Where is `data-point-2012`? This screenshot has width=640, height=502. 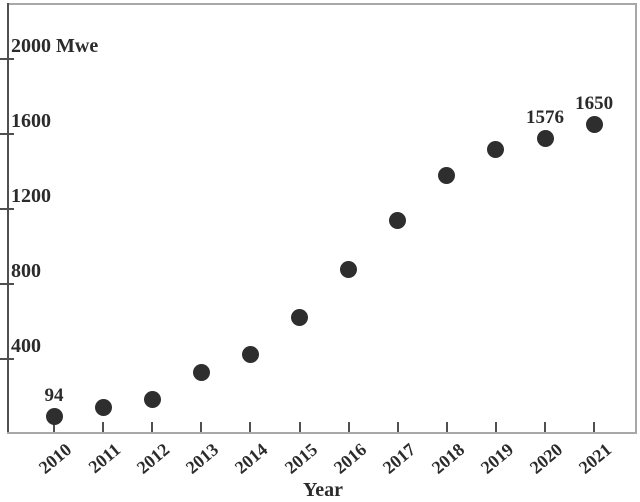 data-point-2012 is located at coordinates (152, 399).